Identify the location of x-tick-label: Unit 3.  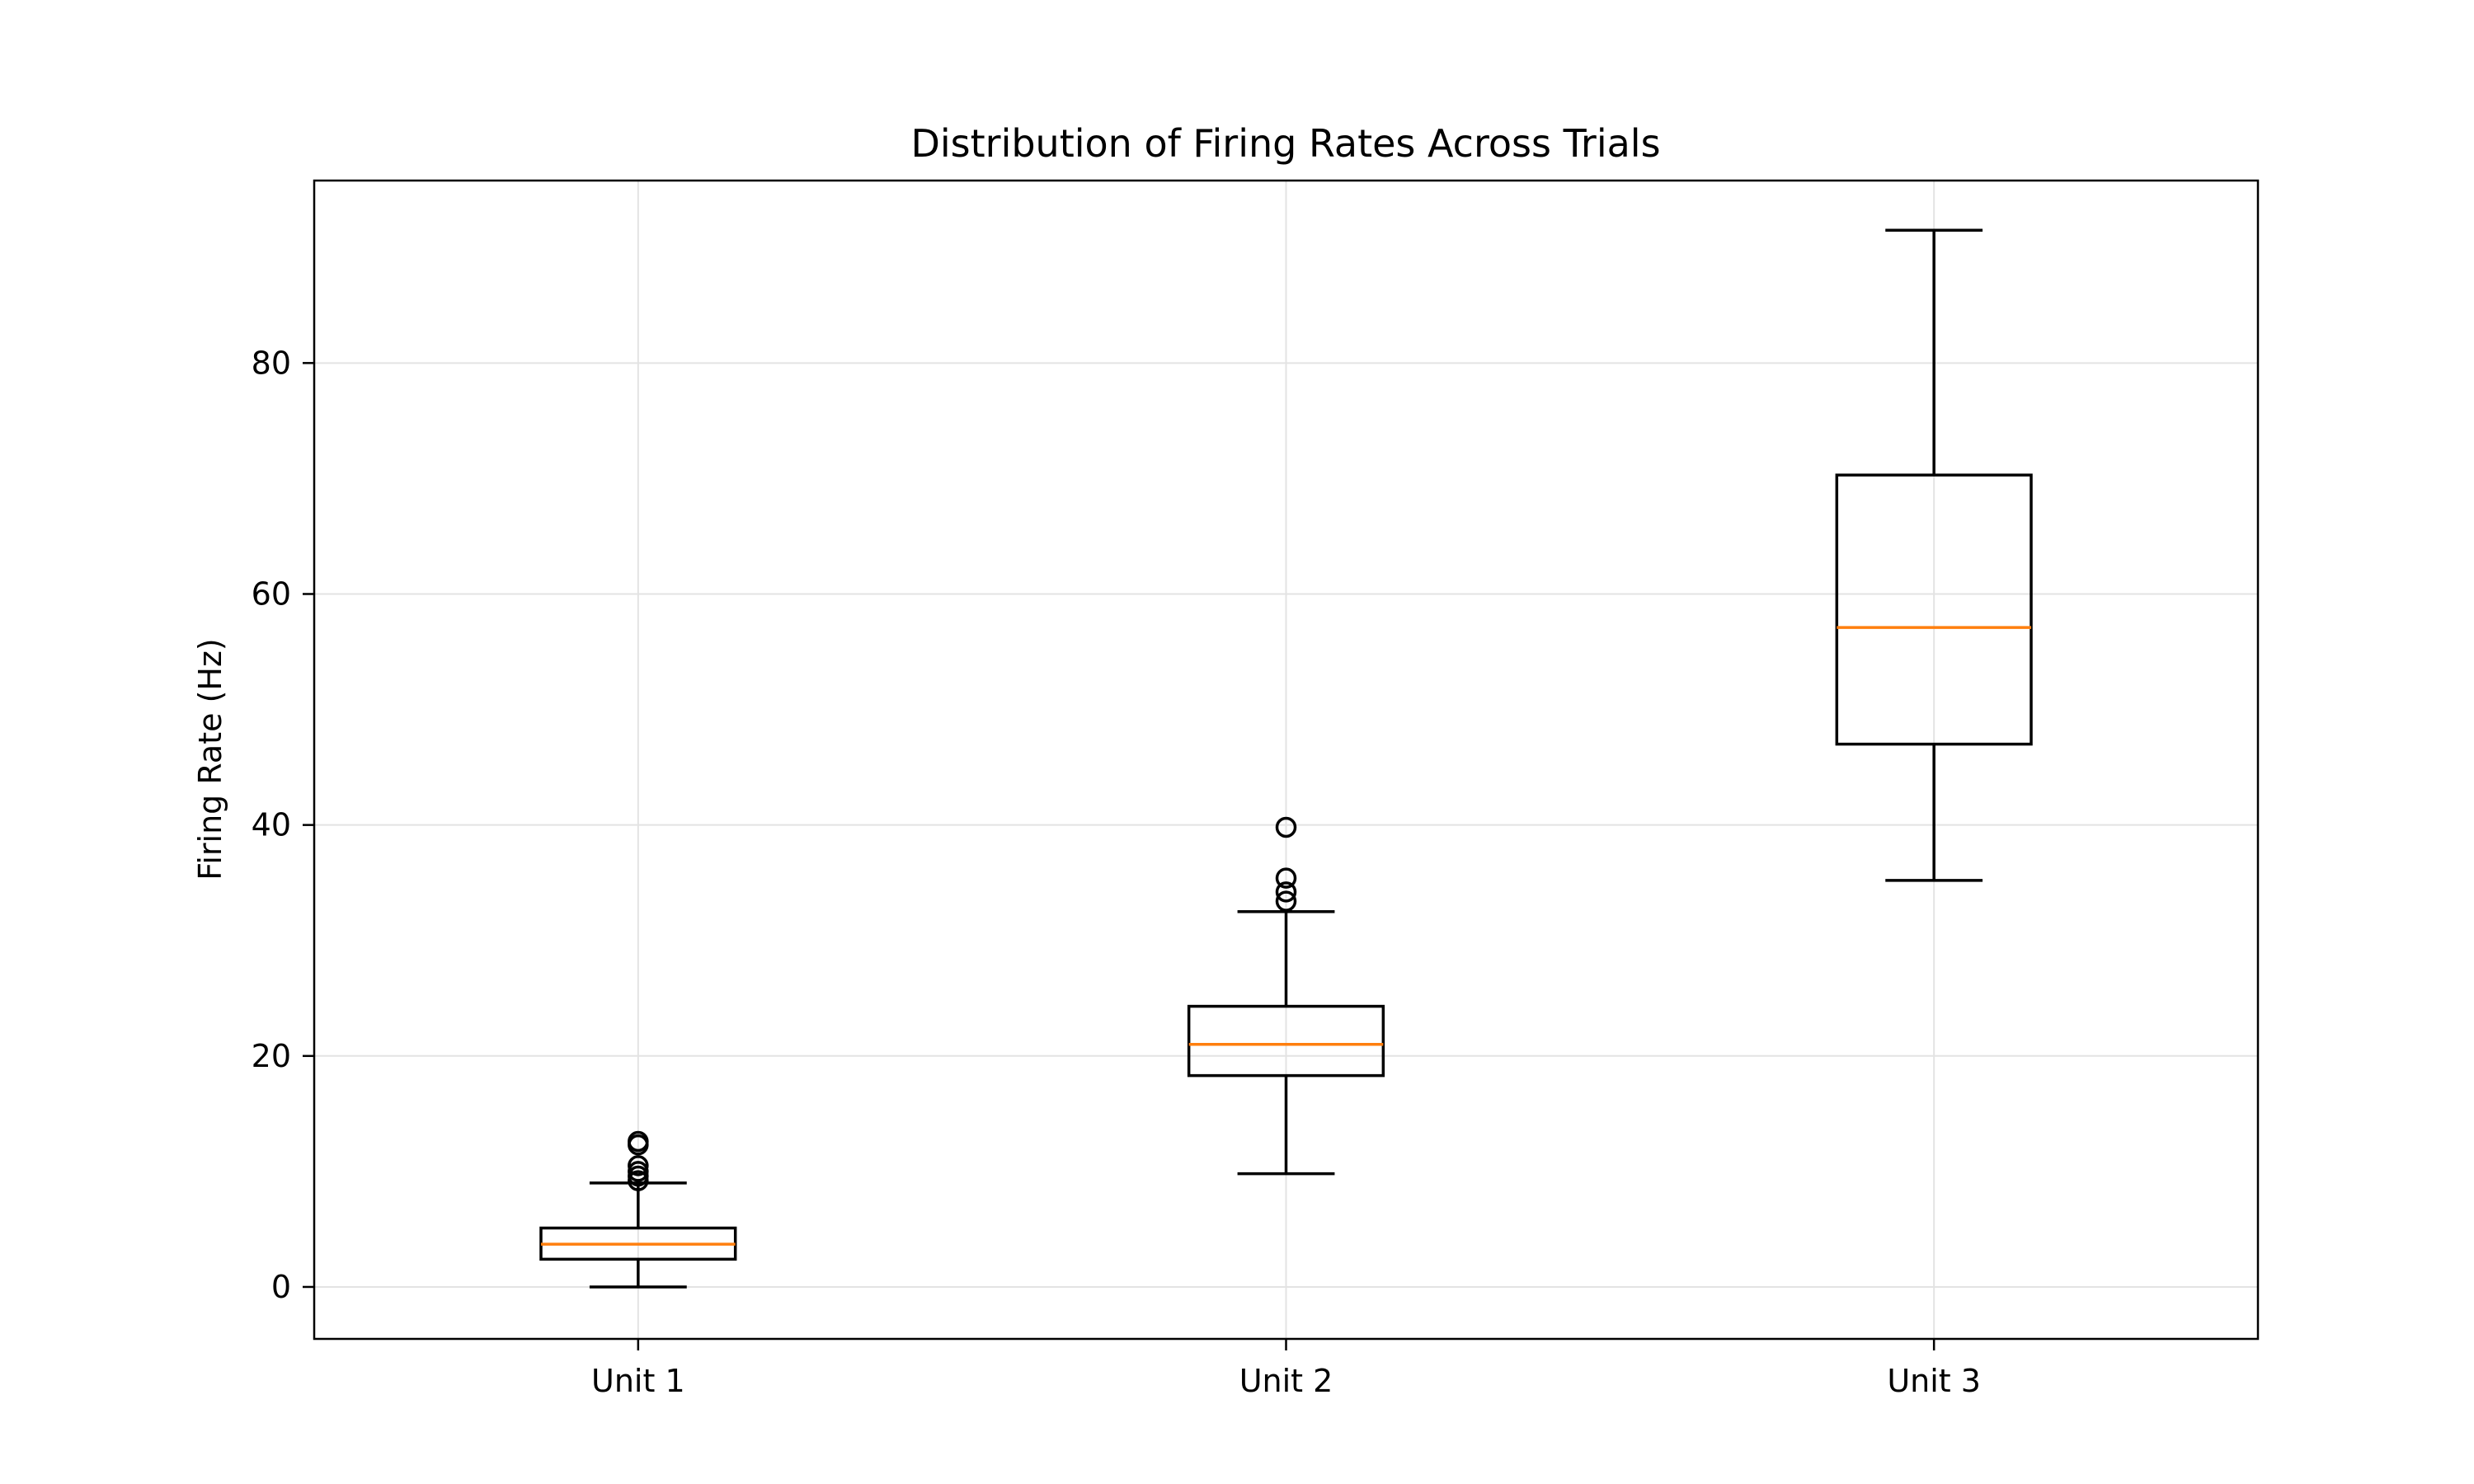
(1934, 1381).